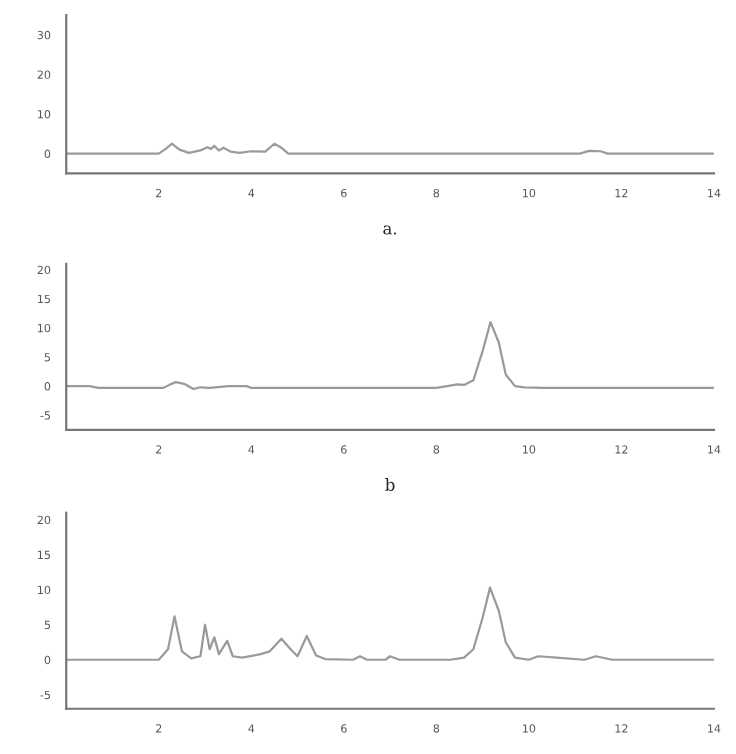 The width and height of the screenshot is (736, 754). I want to click on x-axis-title: a., so click(390, 230).